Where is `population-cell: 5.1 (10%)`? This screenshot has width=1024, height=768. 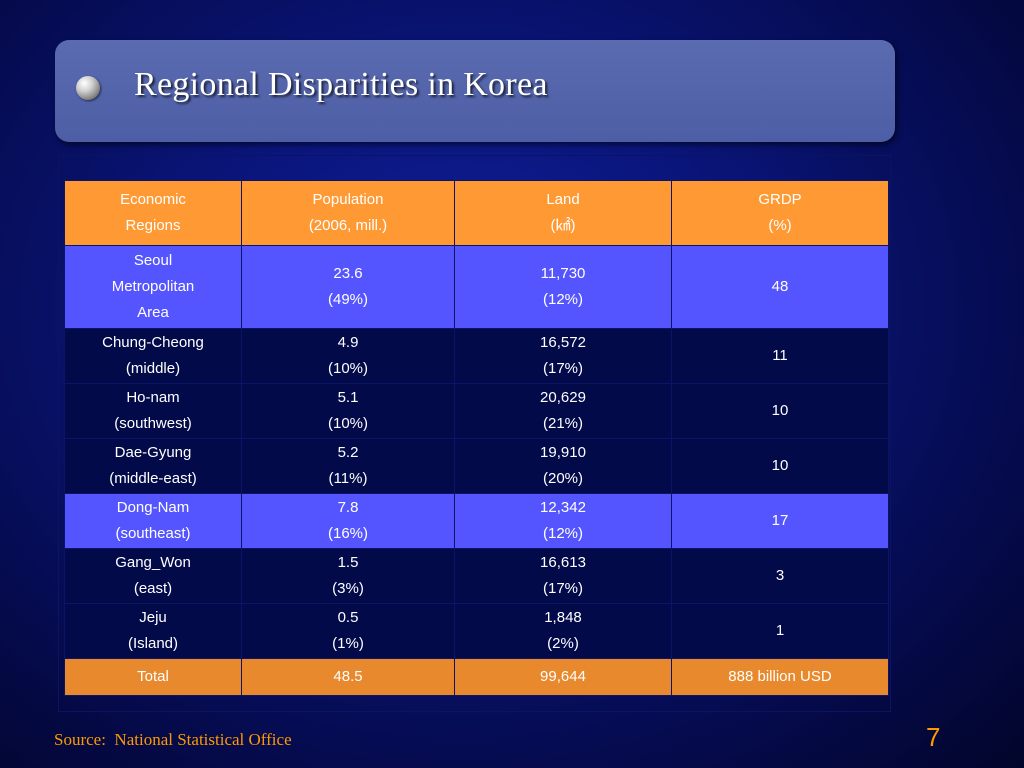 population-cell: 5.1 (10%) is located at coordinates (348, 411).